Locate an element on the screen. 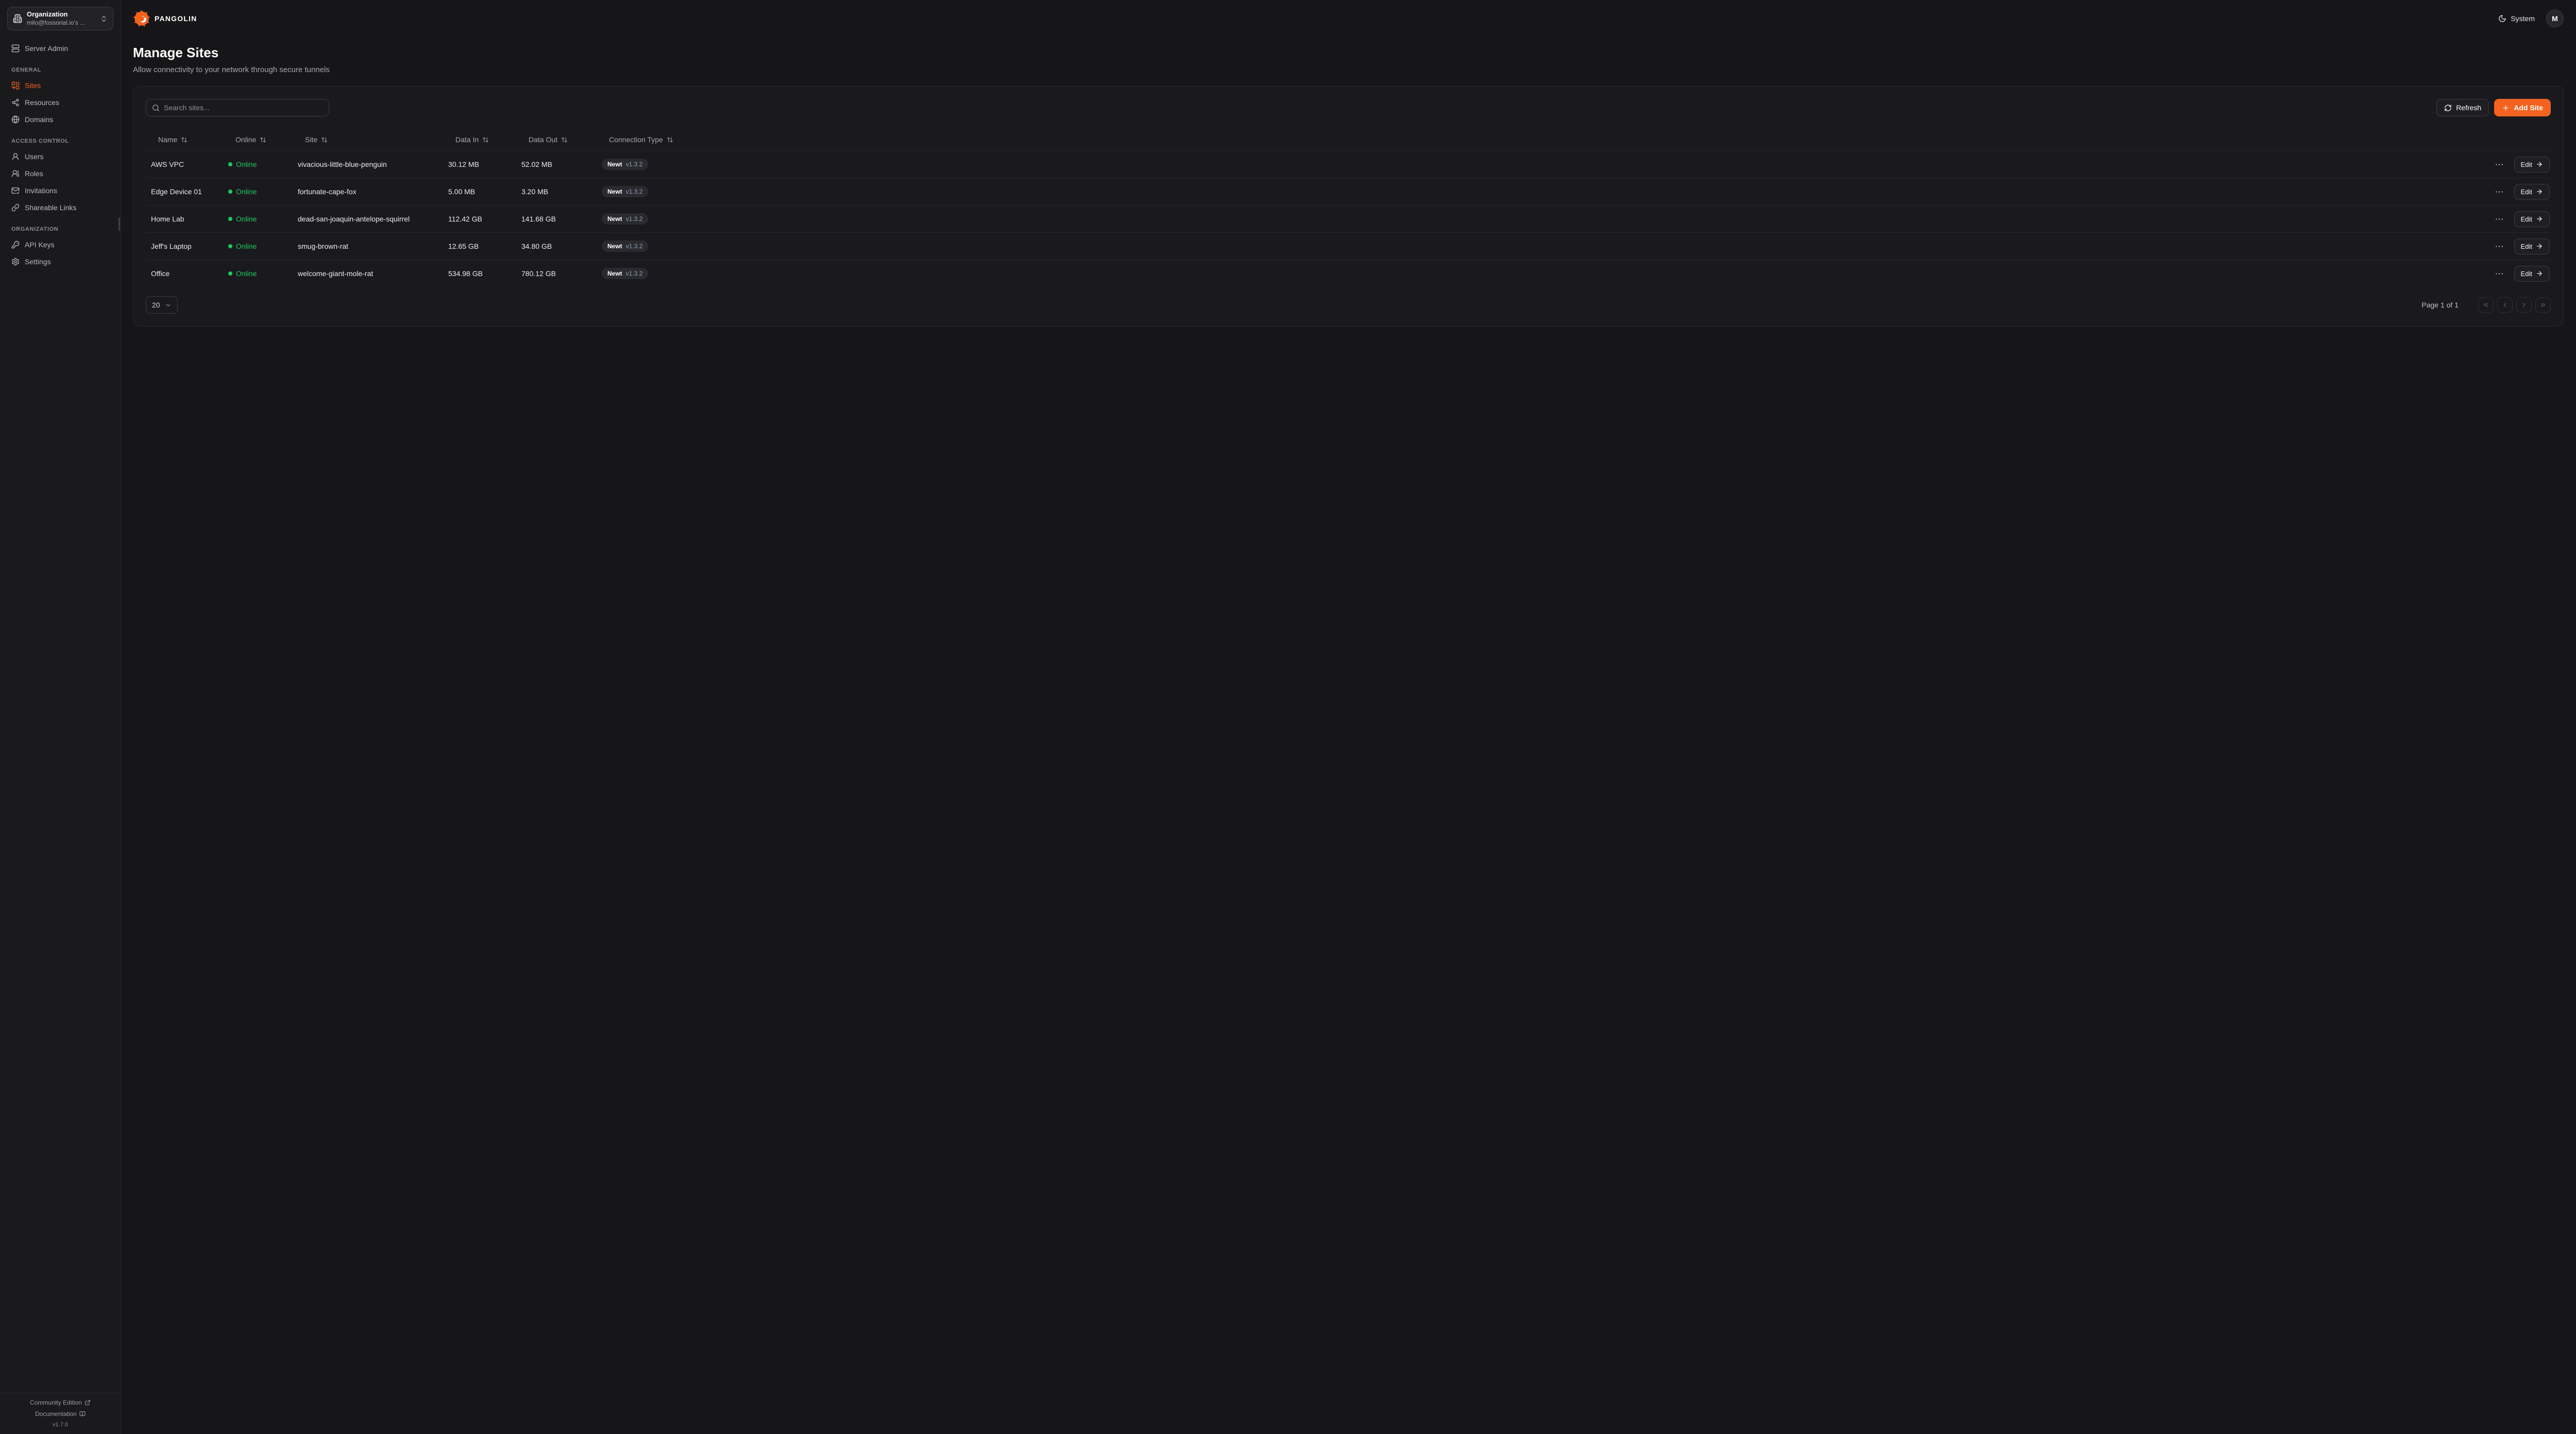  chevrons-right-icon is located at coordinates (2543, 305).